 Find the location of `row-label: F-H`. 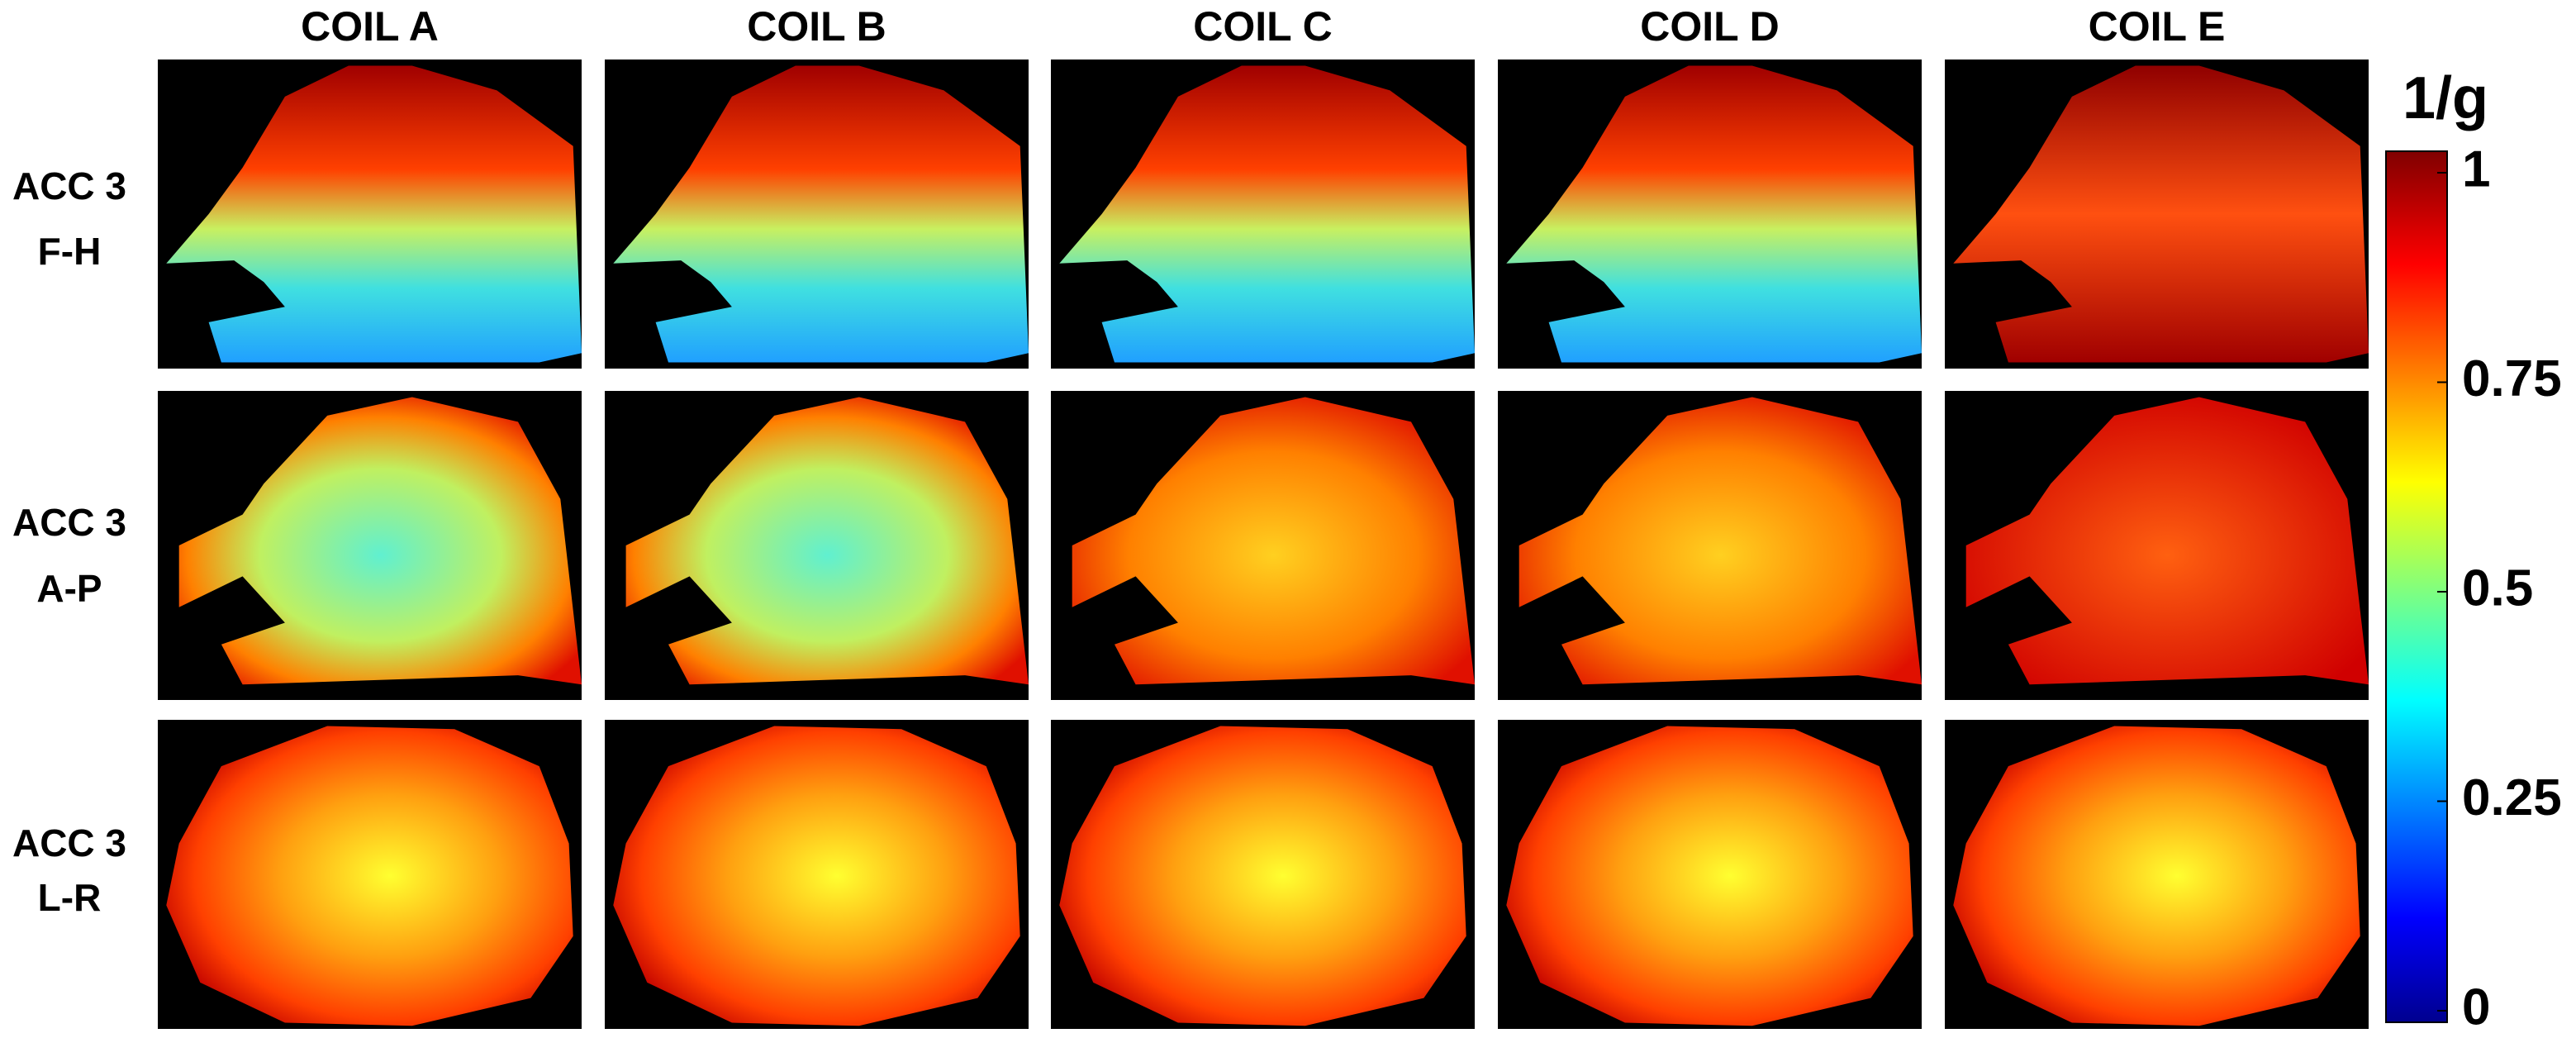

row-label: F-H is located at coordinates (70, 251).